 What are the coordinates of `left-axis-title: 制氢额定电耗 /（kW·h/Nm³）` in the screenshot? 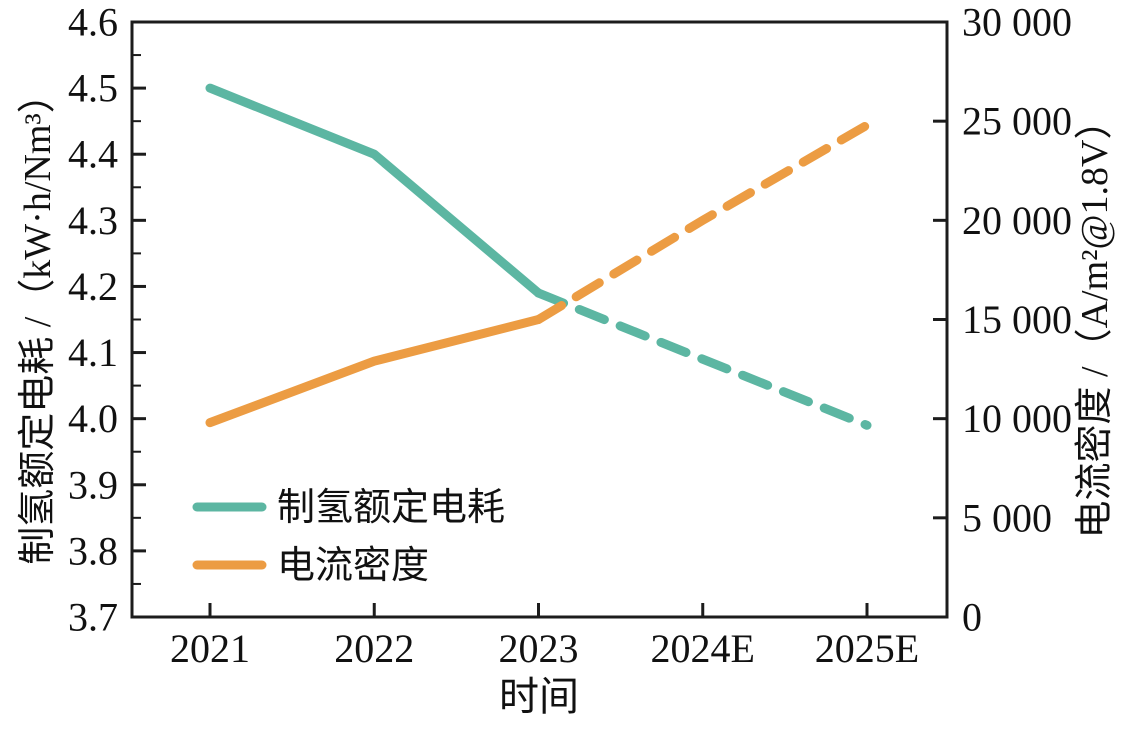 It's located at (38, 320).